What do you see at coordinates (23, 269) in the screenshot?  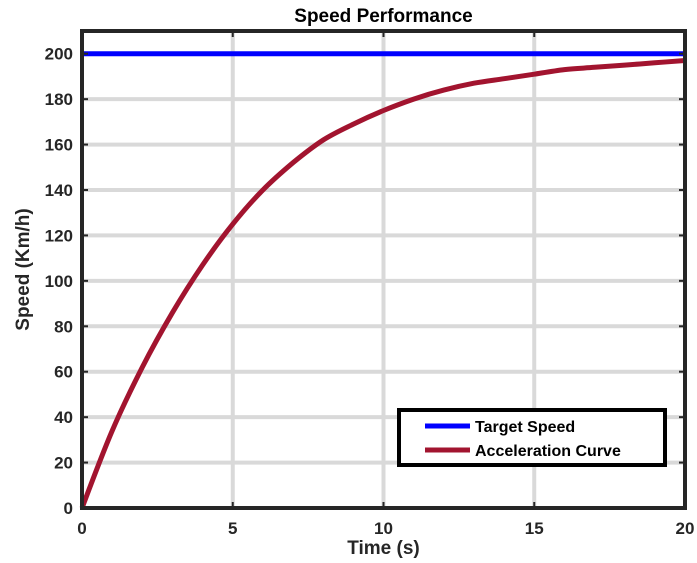 I see `y-axis-title: Speed (Km/h)` at bounding box center [23, 269].